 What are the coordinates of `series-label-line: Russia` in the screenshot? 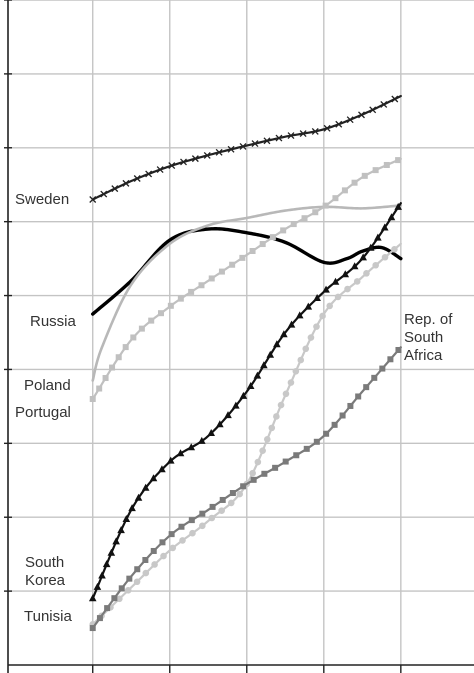 It's located at (53, 321).